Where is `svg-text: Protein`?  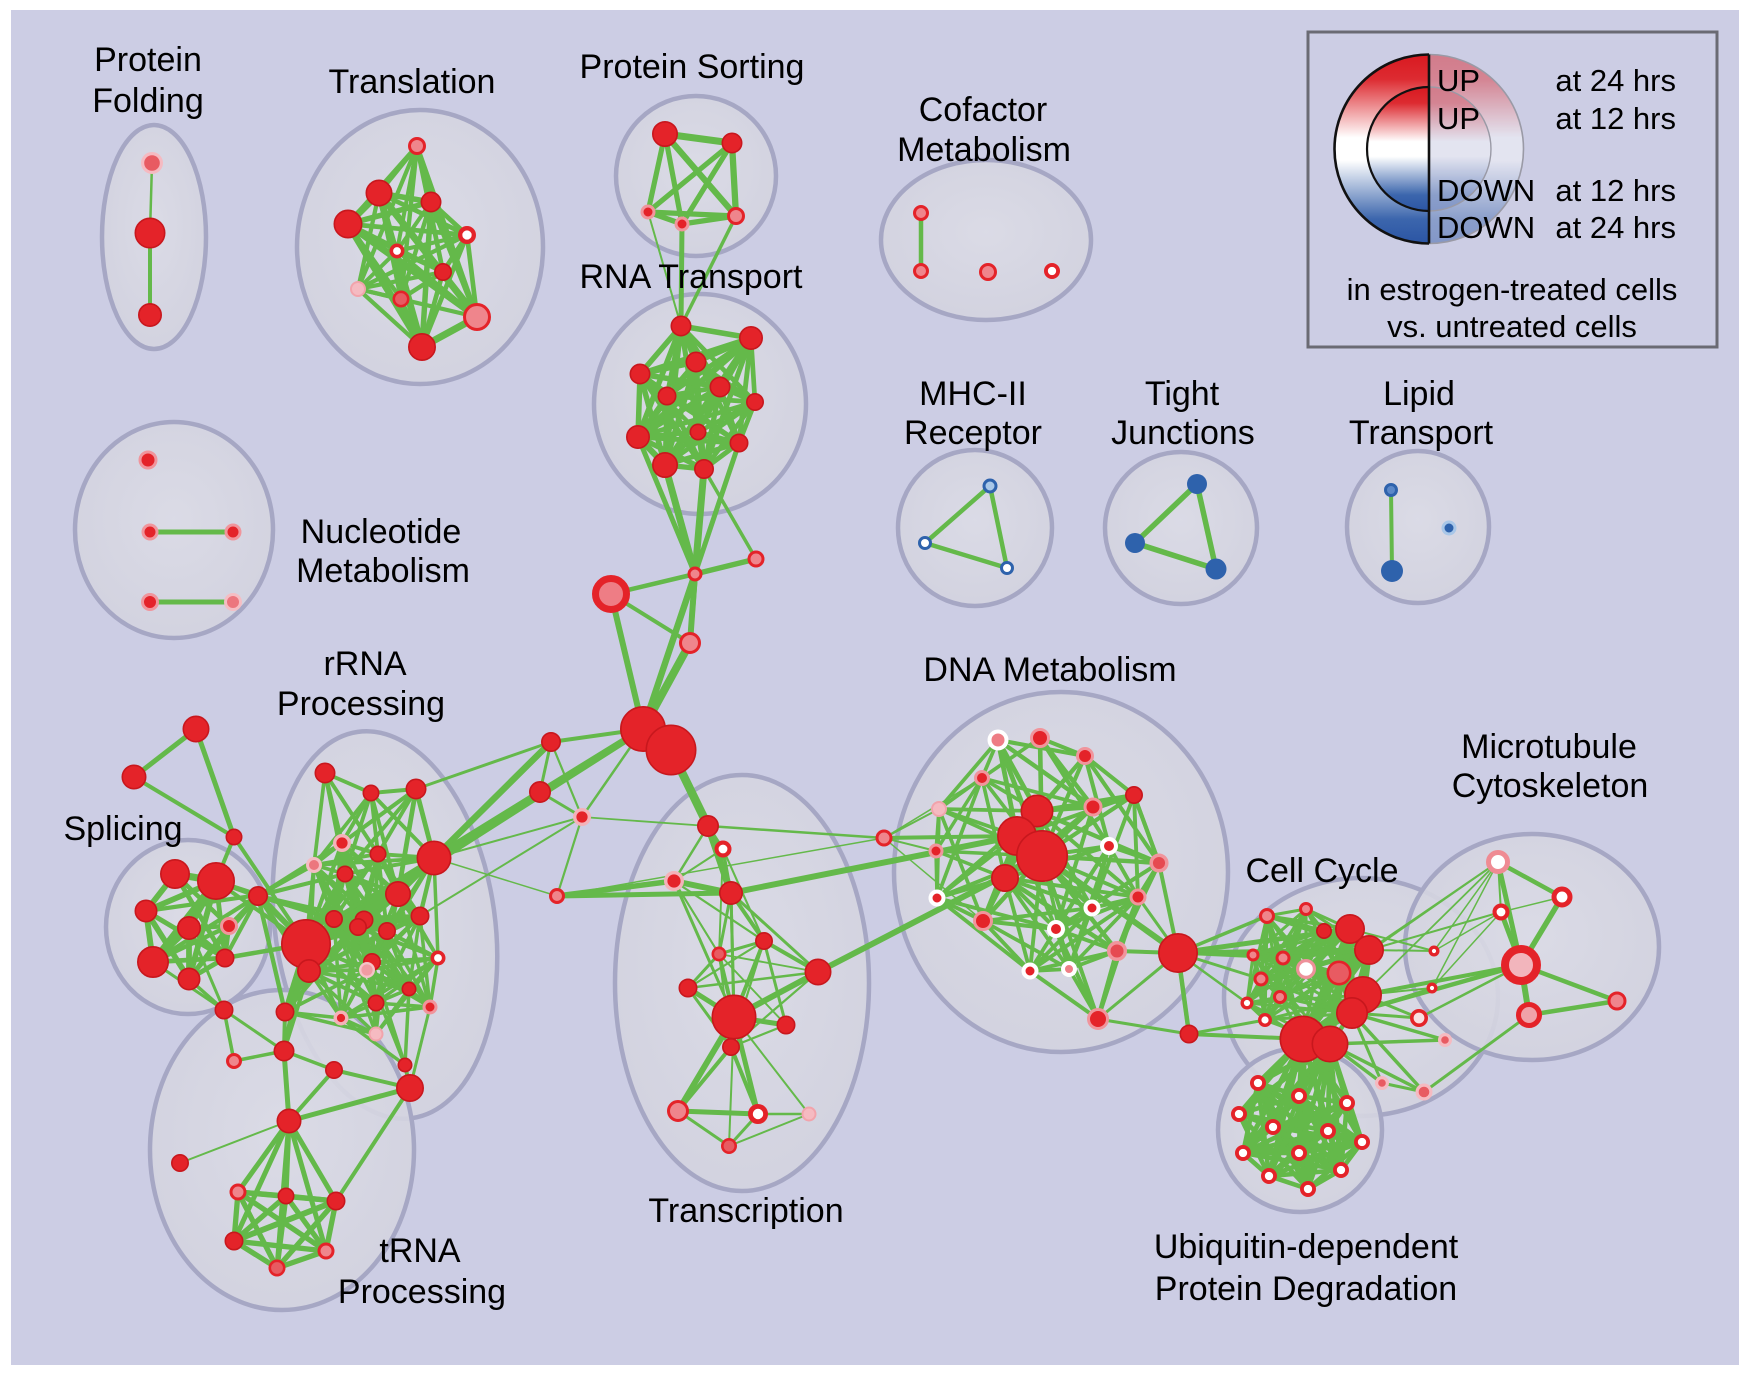 svg-text: Protein is located at coordinates (148, 60).